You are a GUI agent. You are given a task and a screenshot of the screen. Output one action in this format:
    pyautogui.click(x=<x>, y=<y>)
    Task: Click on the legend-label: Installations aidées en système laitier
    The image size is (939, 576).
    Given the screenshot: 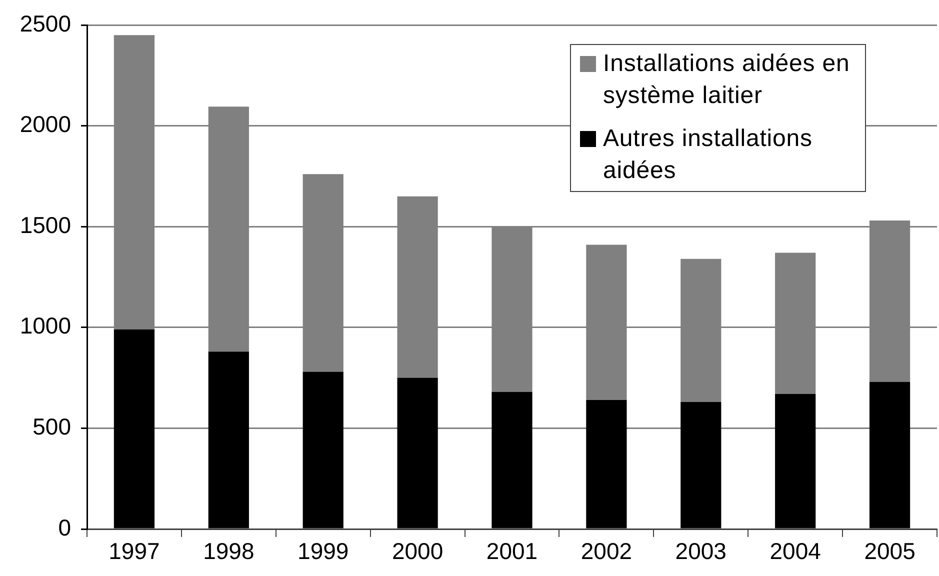 What is the action you would take?
    pyautogui.click(x=727, y=80)
    